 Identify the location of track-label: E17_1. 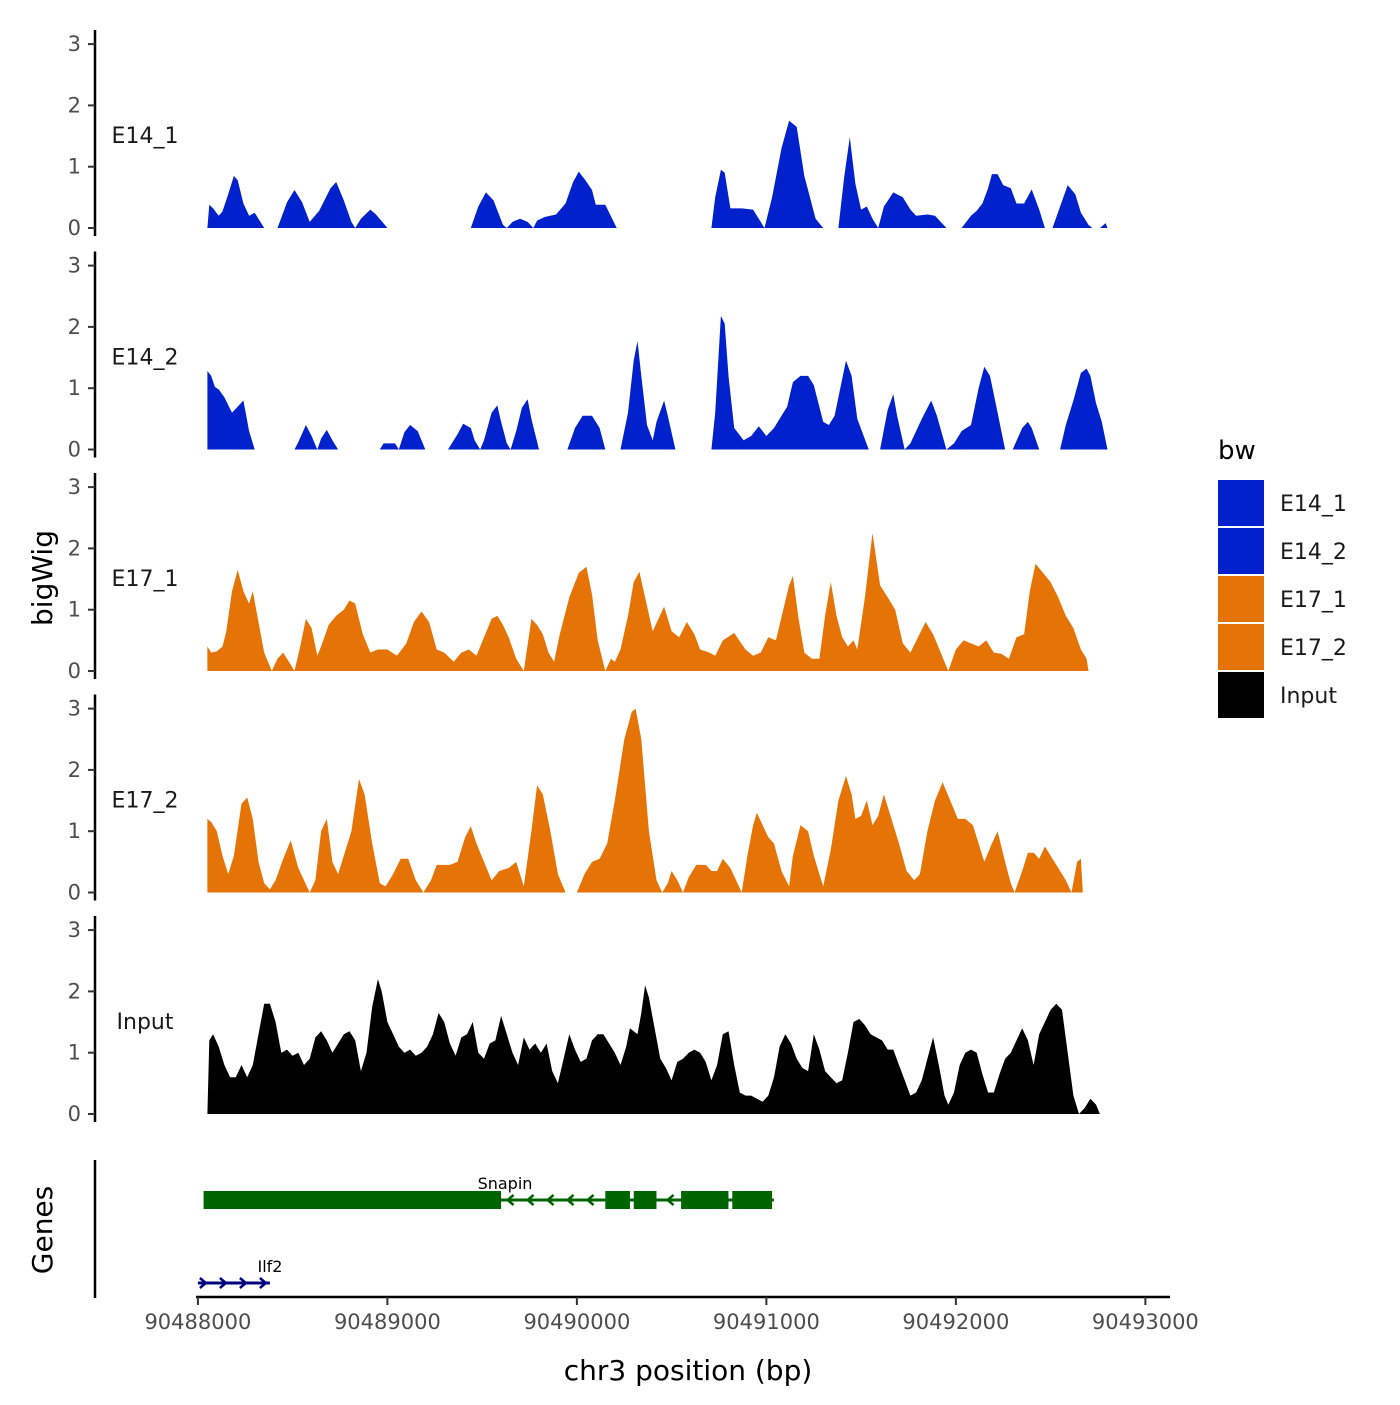
(145, 579).